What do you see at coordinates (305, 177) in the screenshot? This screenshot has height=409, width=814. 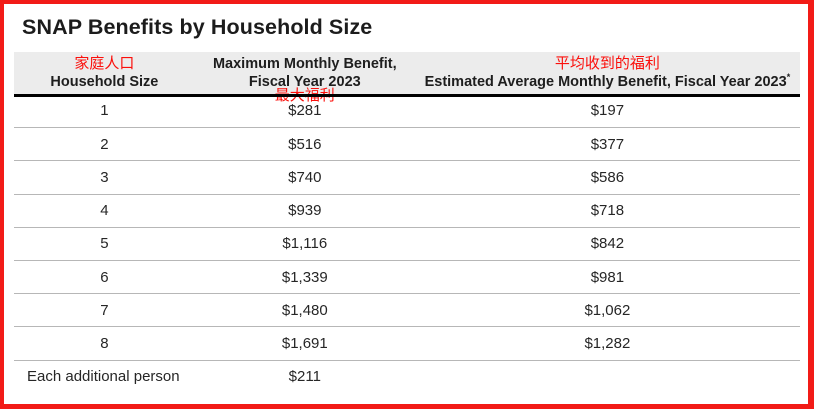 I see `cell-max-benefit: $740` at bounding box center [305, 177].